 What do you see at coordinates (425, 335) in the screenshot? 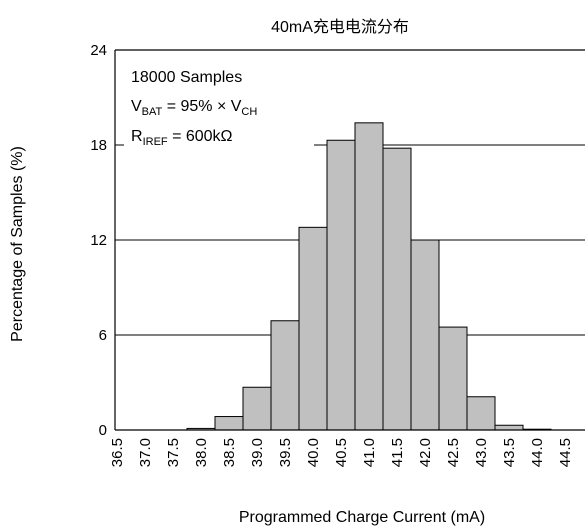
I see `bar-42.0` at bounding box center [425, 335].